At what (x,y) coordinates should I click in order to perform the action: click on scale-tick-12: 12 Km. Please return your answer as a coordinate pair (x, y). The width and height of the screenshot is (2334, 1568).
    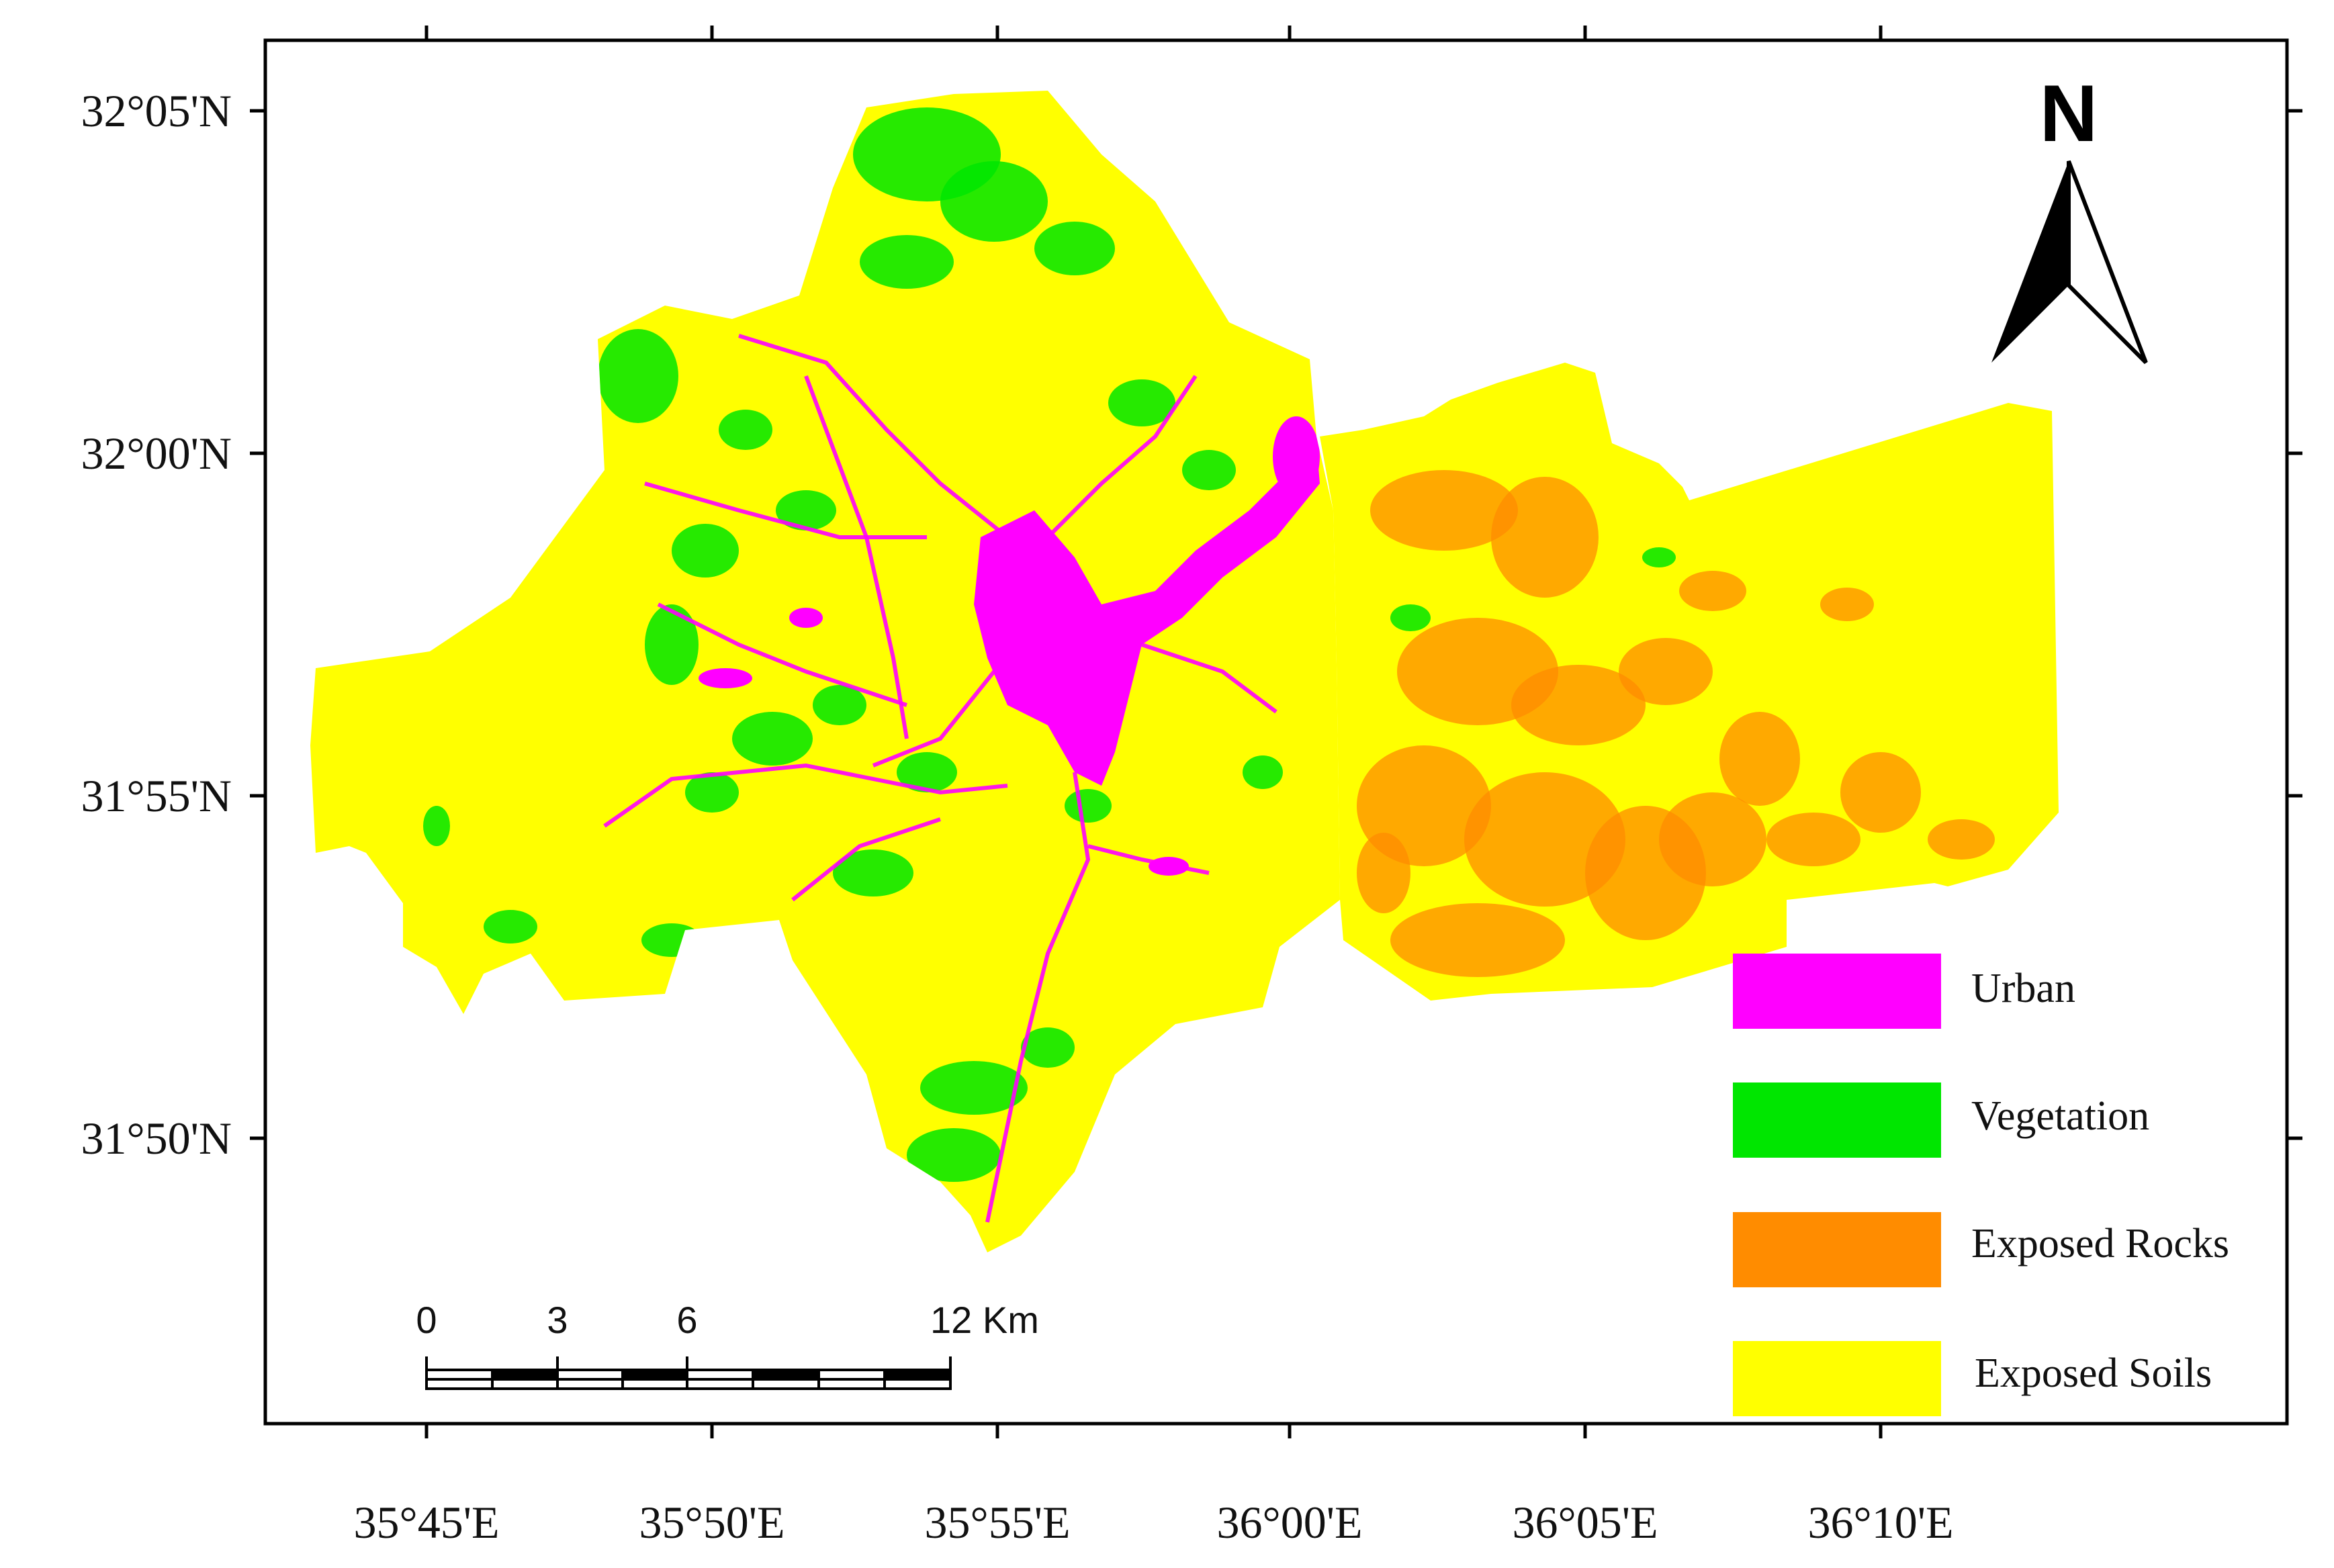
    Looking at the image, I should click on (984, 1320).